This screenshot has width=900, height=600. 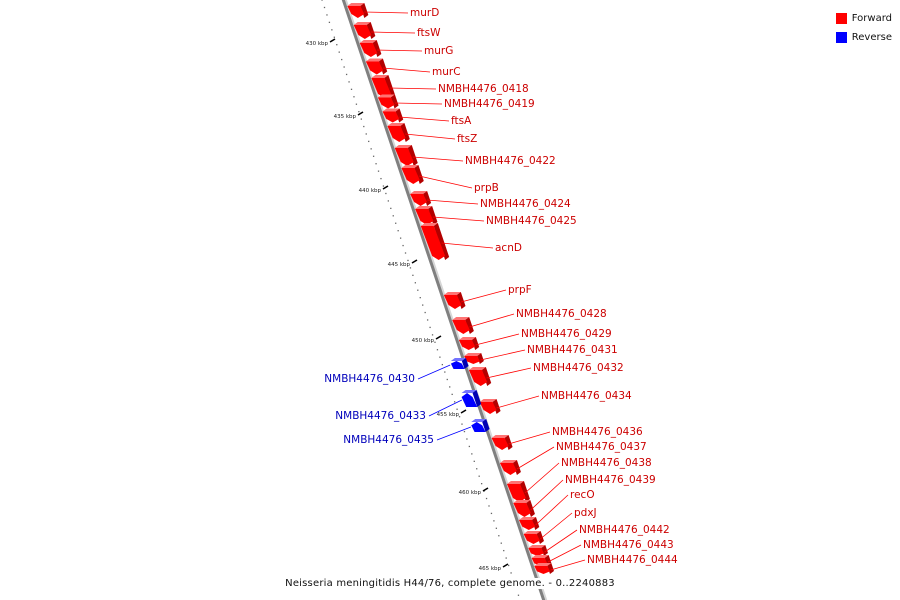 I want to click on gene-recO, so click(x=529, y=523).